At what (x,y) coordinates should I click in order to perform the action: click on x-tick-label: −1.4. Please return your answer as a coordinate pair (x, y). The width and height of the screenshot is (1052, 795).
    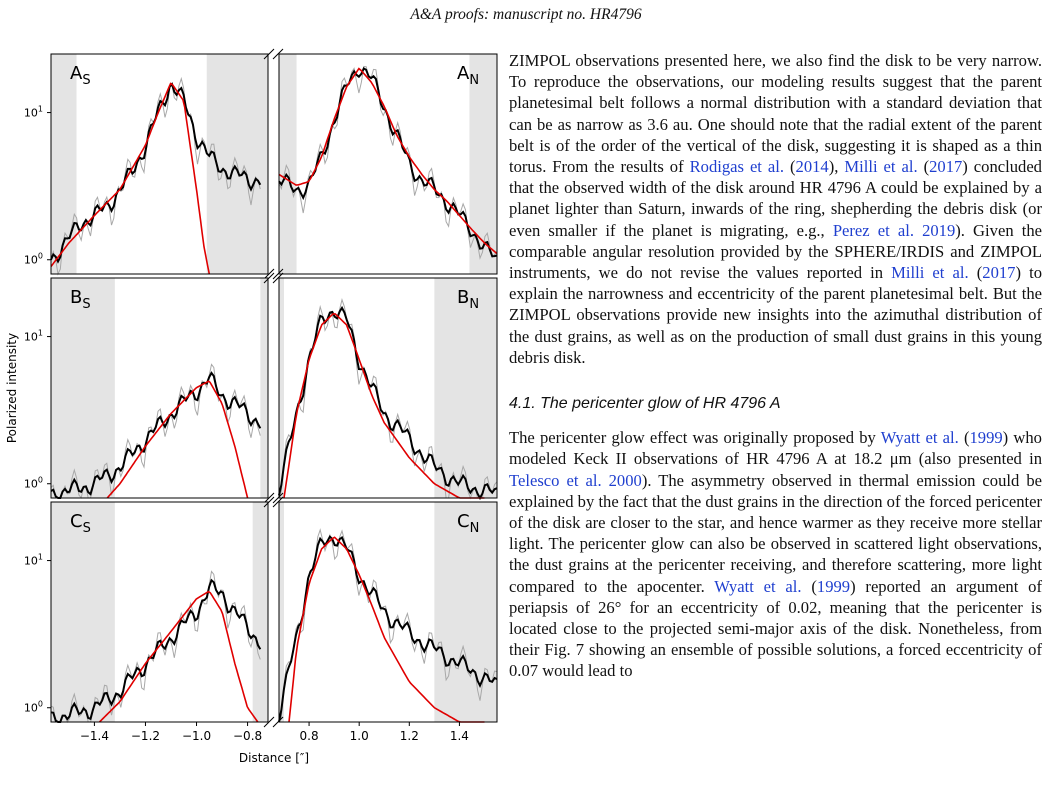
    Looking at the image, I should click on (94, 736).